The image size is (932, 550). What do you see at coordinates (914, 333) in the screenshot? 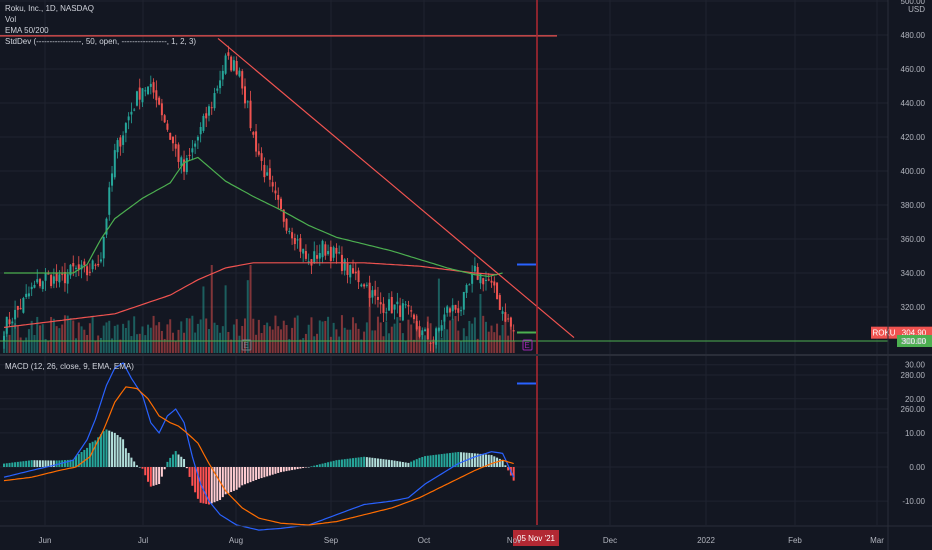
I see `last-price-label: 304.90` at bounding box center [914, 333].